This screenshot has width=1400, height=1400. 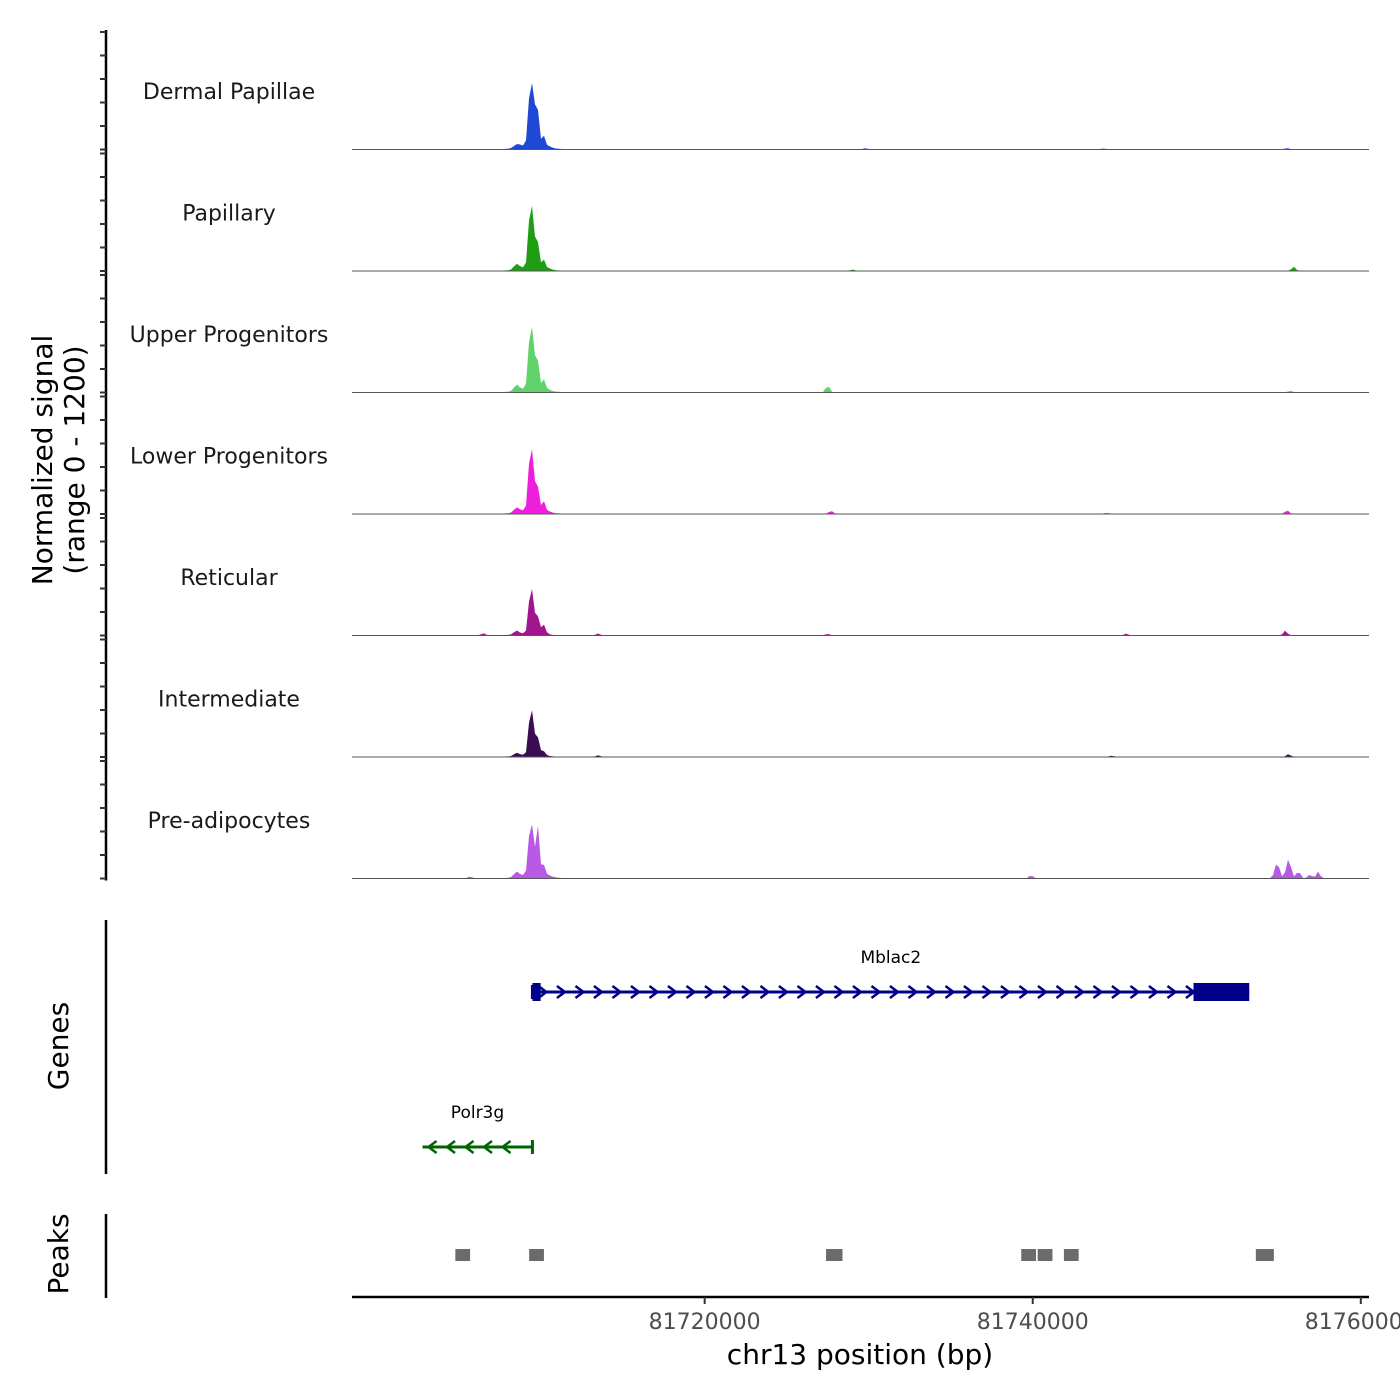 I want to click on y-axis-title-line1: Normalized signal, so click(x=42, y=460).